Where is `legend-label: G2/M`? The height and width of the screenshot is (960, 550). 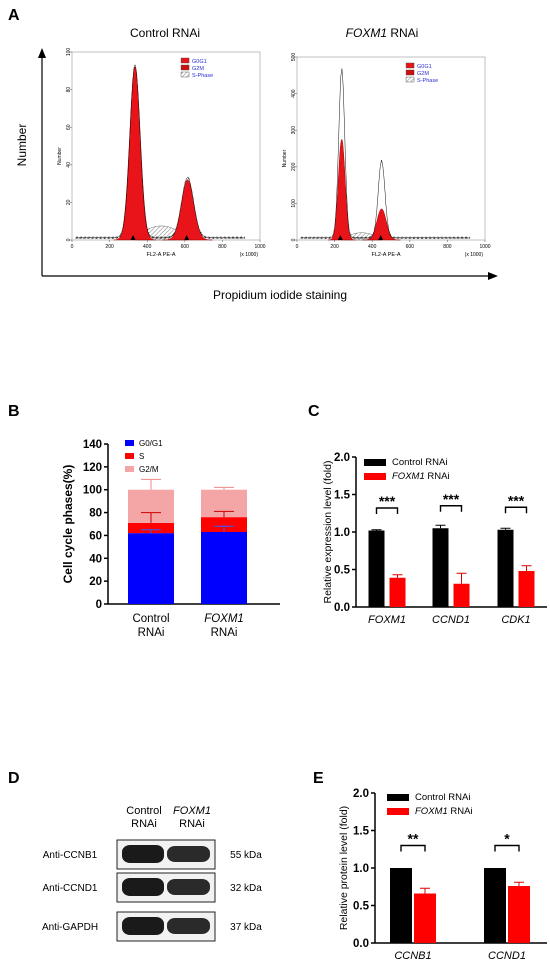
legend-label: G2/M is located at coordinates (149, 469).